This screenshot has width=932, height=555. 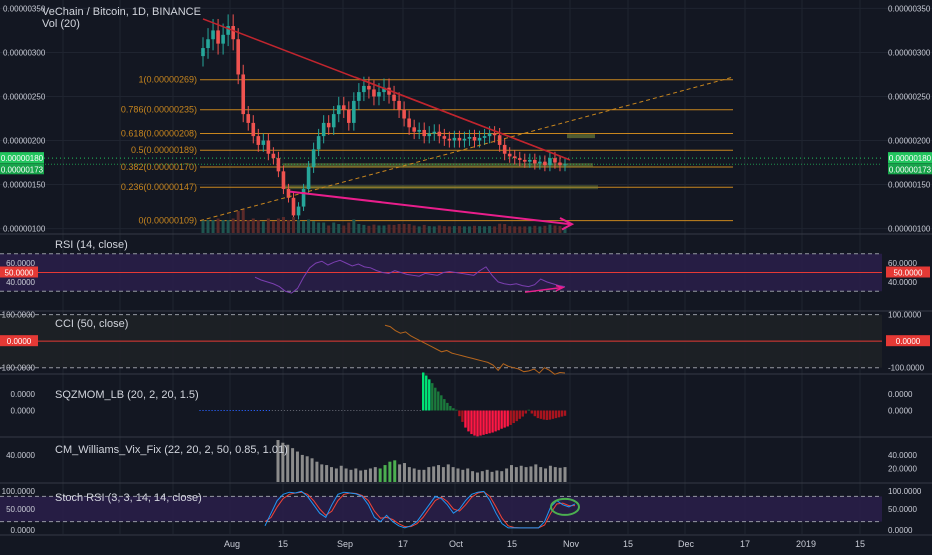 I want to click on rsi-mid-tag-right, so click(x=908, y=272).